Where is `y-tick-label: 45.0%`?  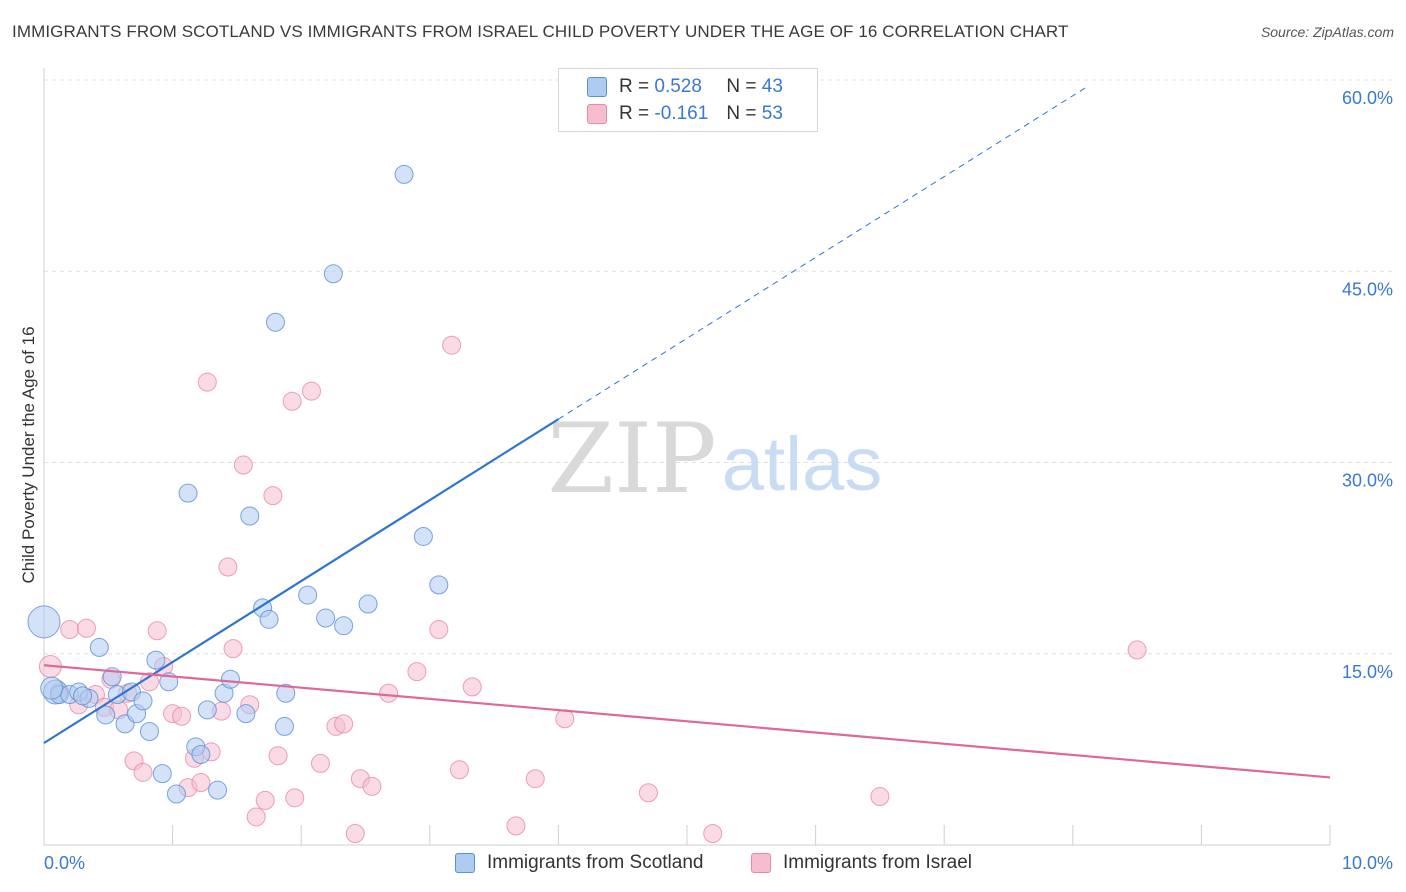
y-tick-label: 45.0% is located at coordinates (1367, 289).